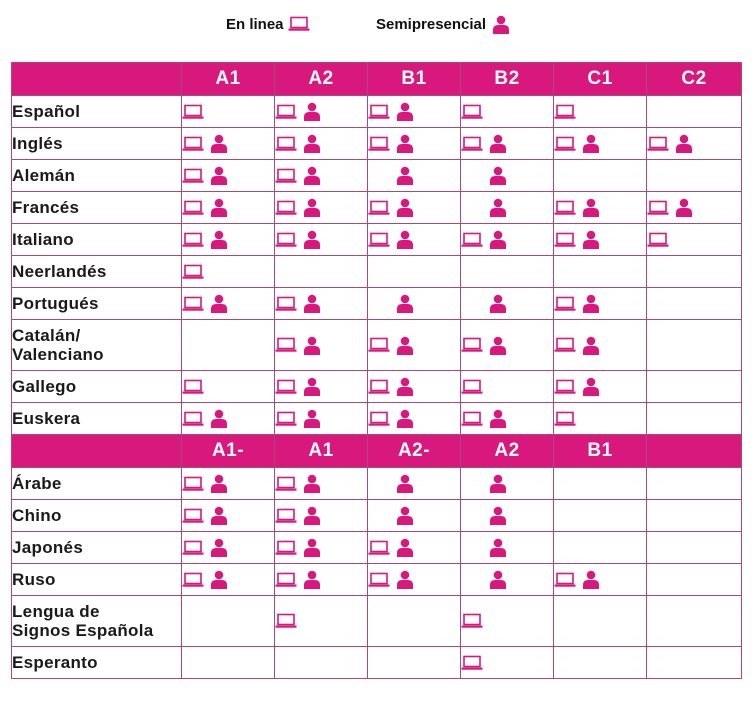 The height and width of the screenshot is (714, 754). I want to click on table-row: Portugués, so click(376, 303).